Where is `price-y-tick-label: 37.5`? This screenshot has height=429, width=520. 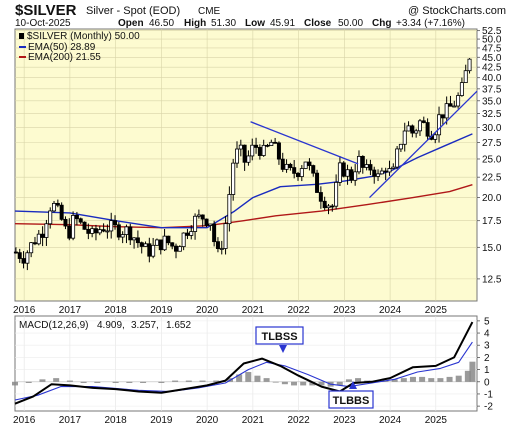
price-y-tick-label: 37.5 is located at coordinates (492, 89).